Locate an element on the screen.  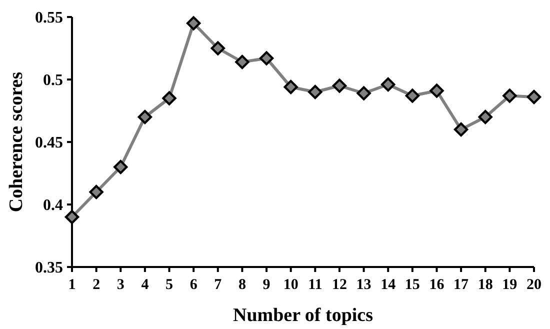
x-tick-label: 2 is located at coordinates (96, 285).